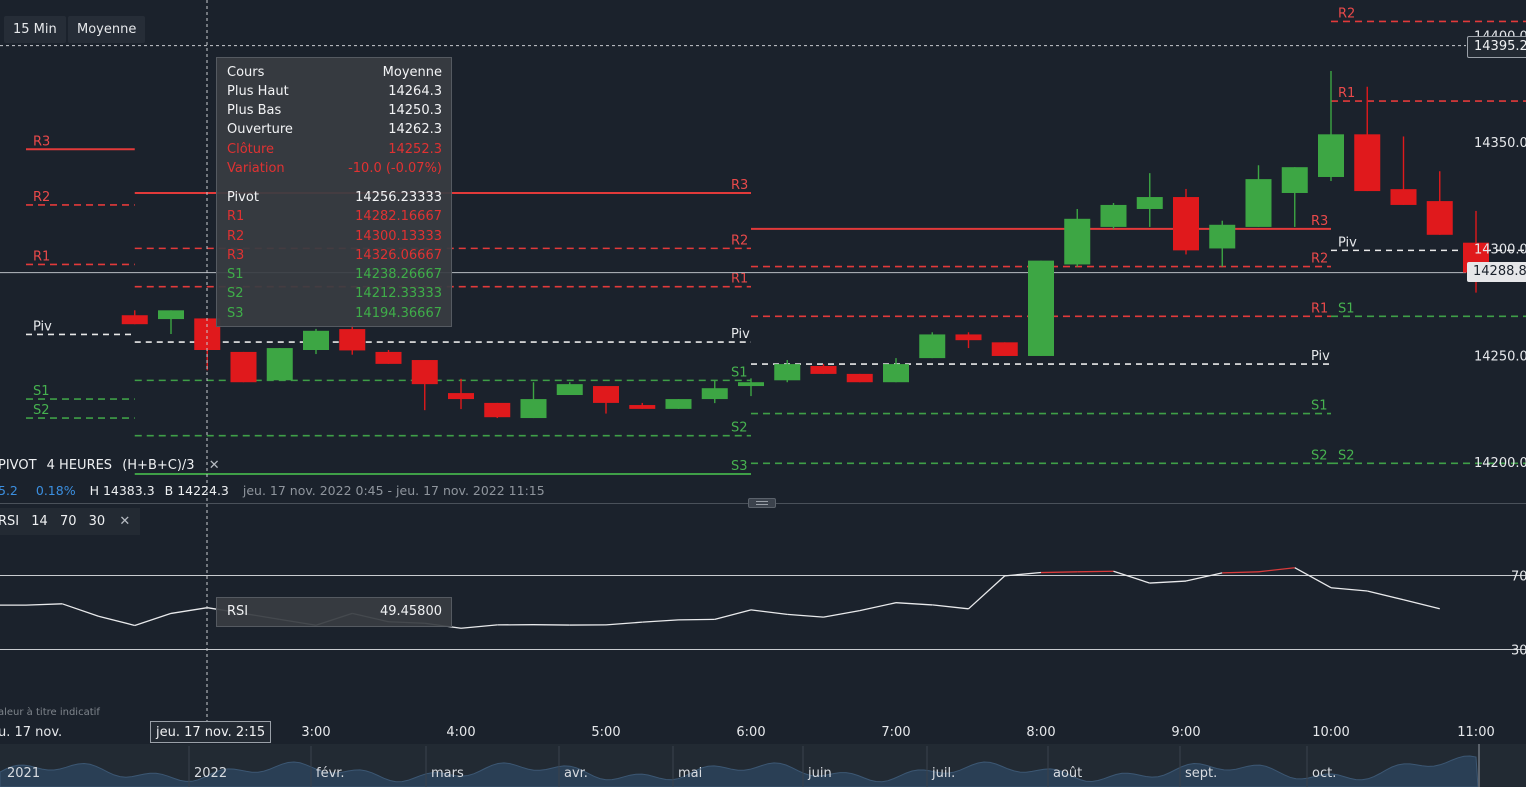 The width and height of the screenshot is (1526, 787). What do you see at coordinates (79, 465) in the screenshot?
I see `pivot-legend-period: 4 HEURES` at bounding box center [79, 465].